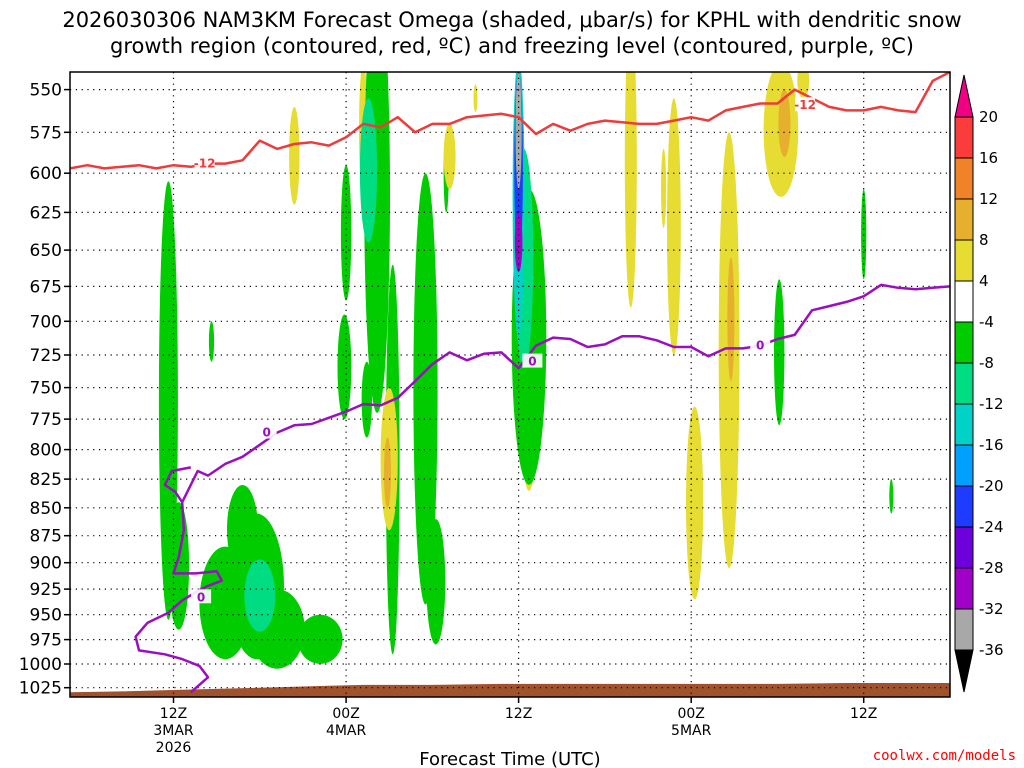 This screenshot has height=768, width=1024. I want to click on y-tick-label: 975, so click(46, 641).